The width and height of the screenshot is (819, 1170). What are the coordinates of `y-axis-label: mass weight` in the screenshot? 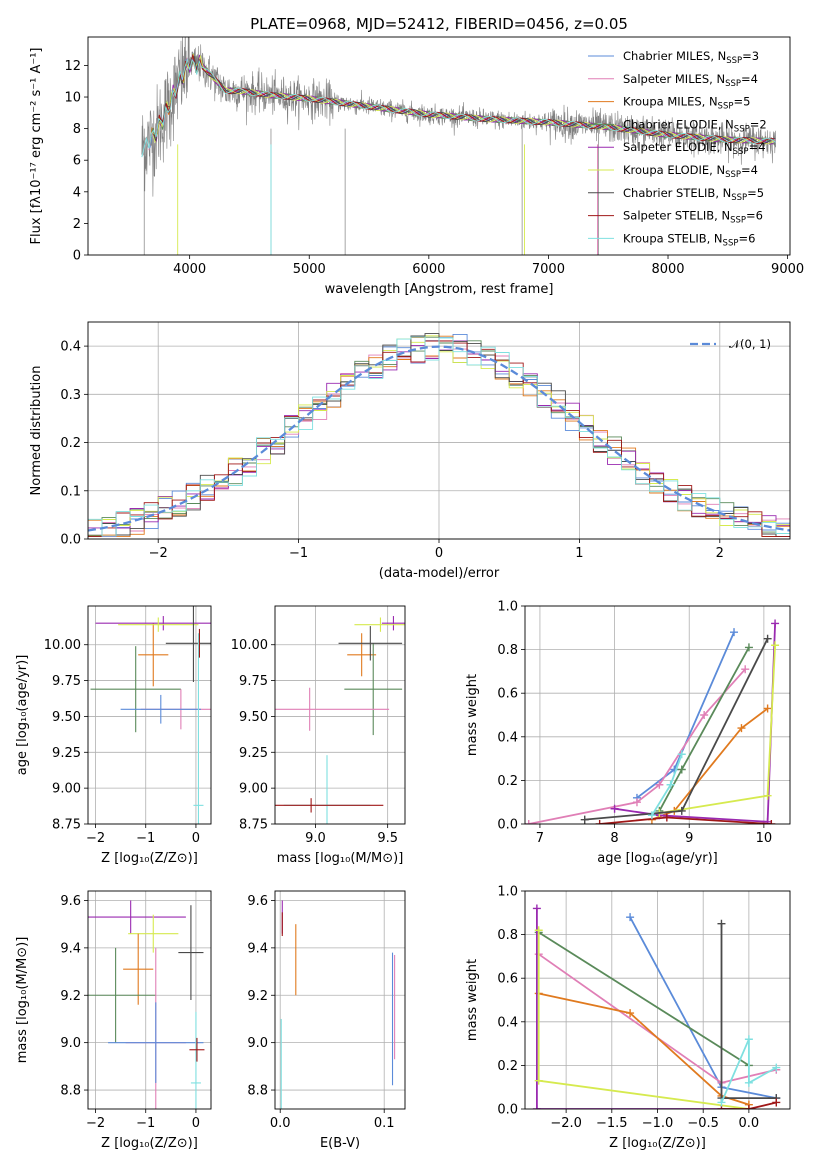 It's located at (472, 1000).